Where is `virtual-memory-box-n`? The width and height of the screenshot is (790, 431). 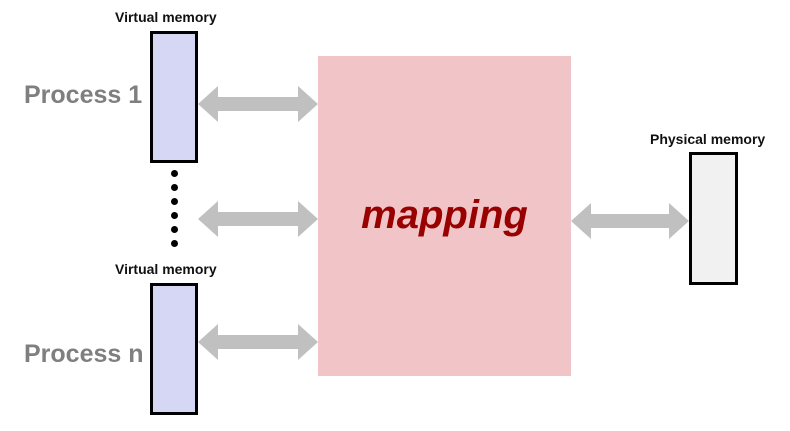
virtual-memory-box-n is located at coordinates (174, 349).